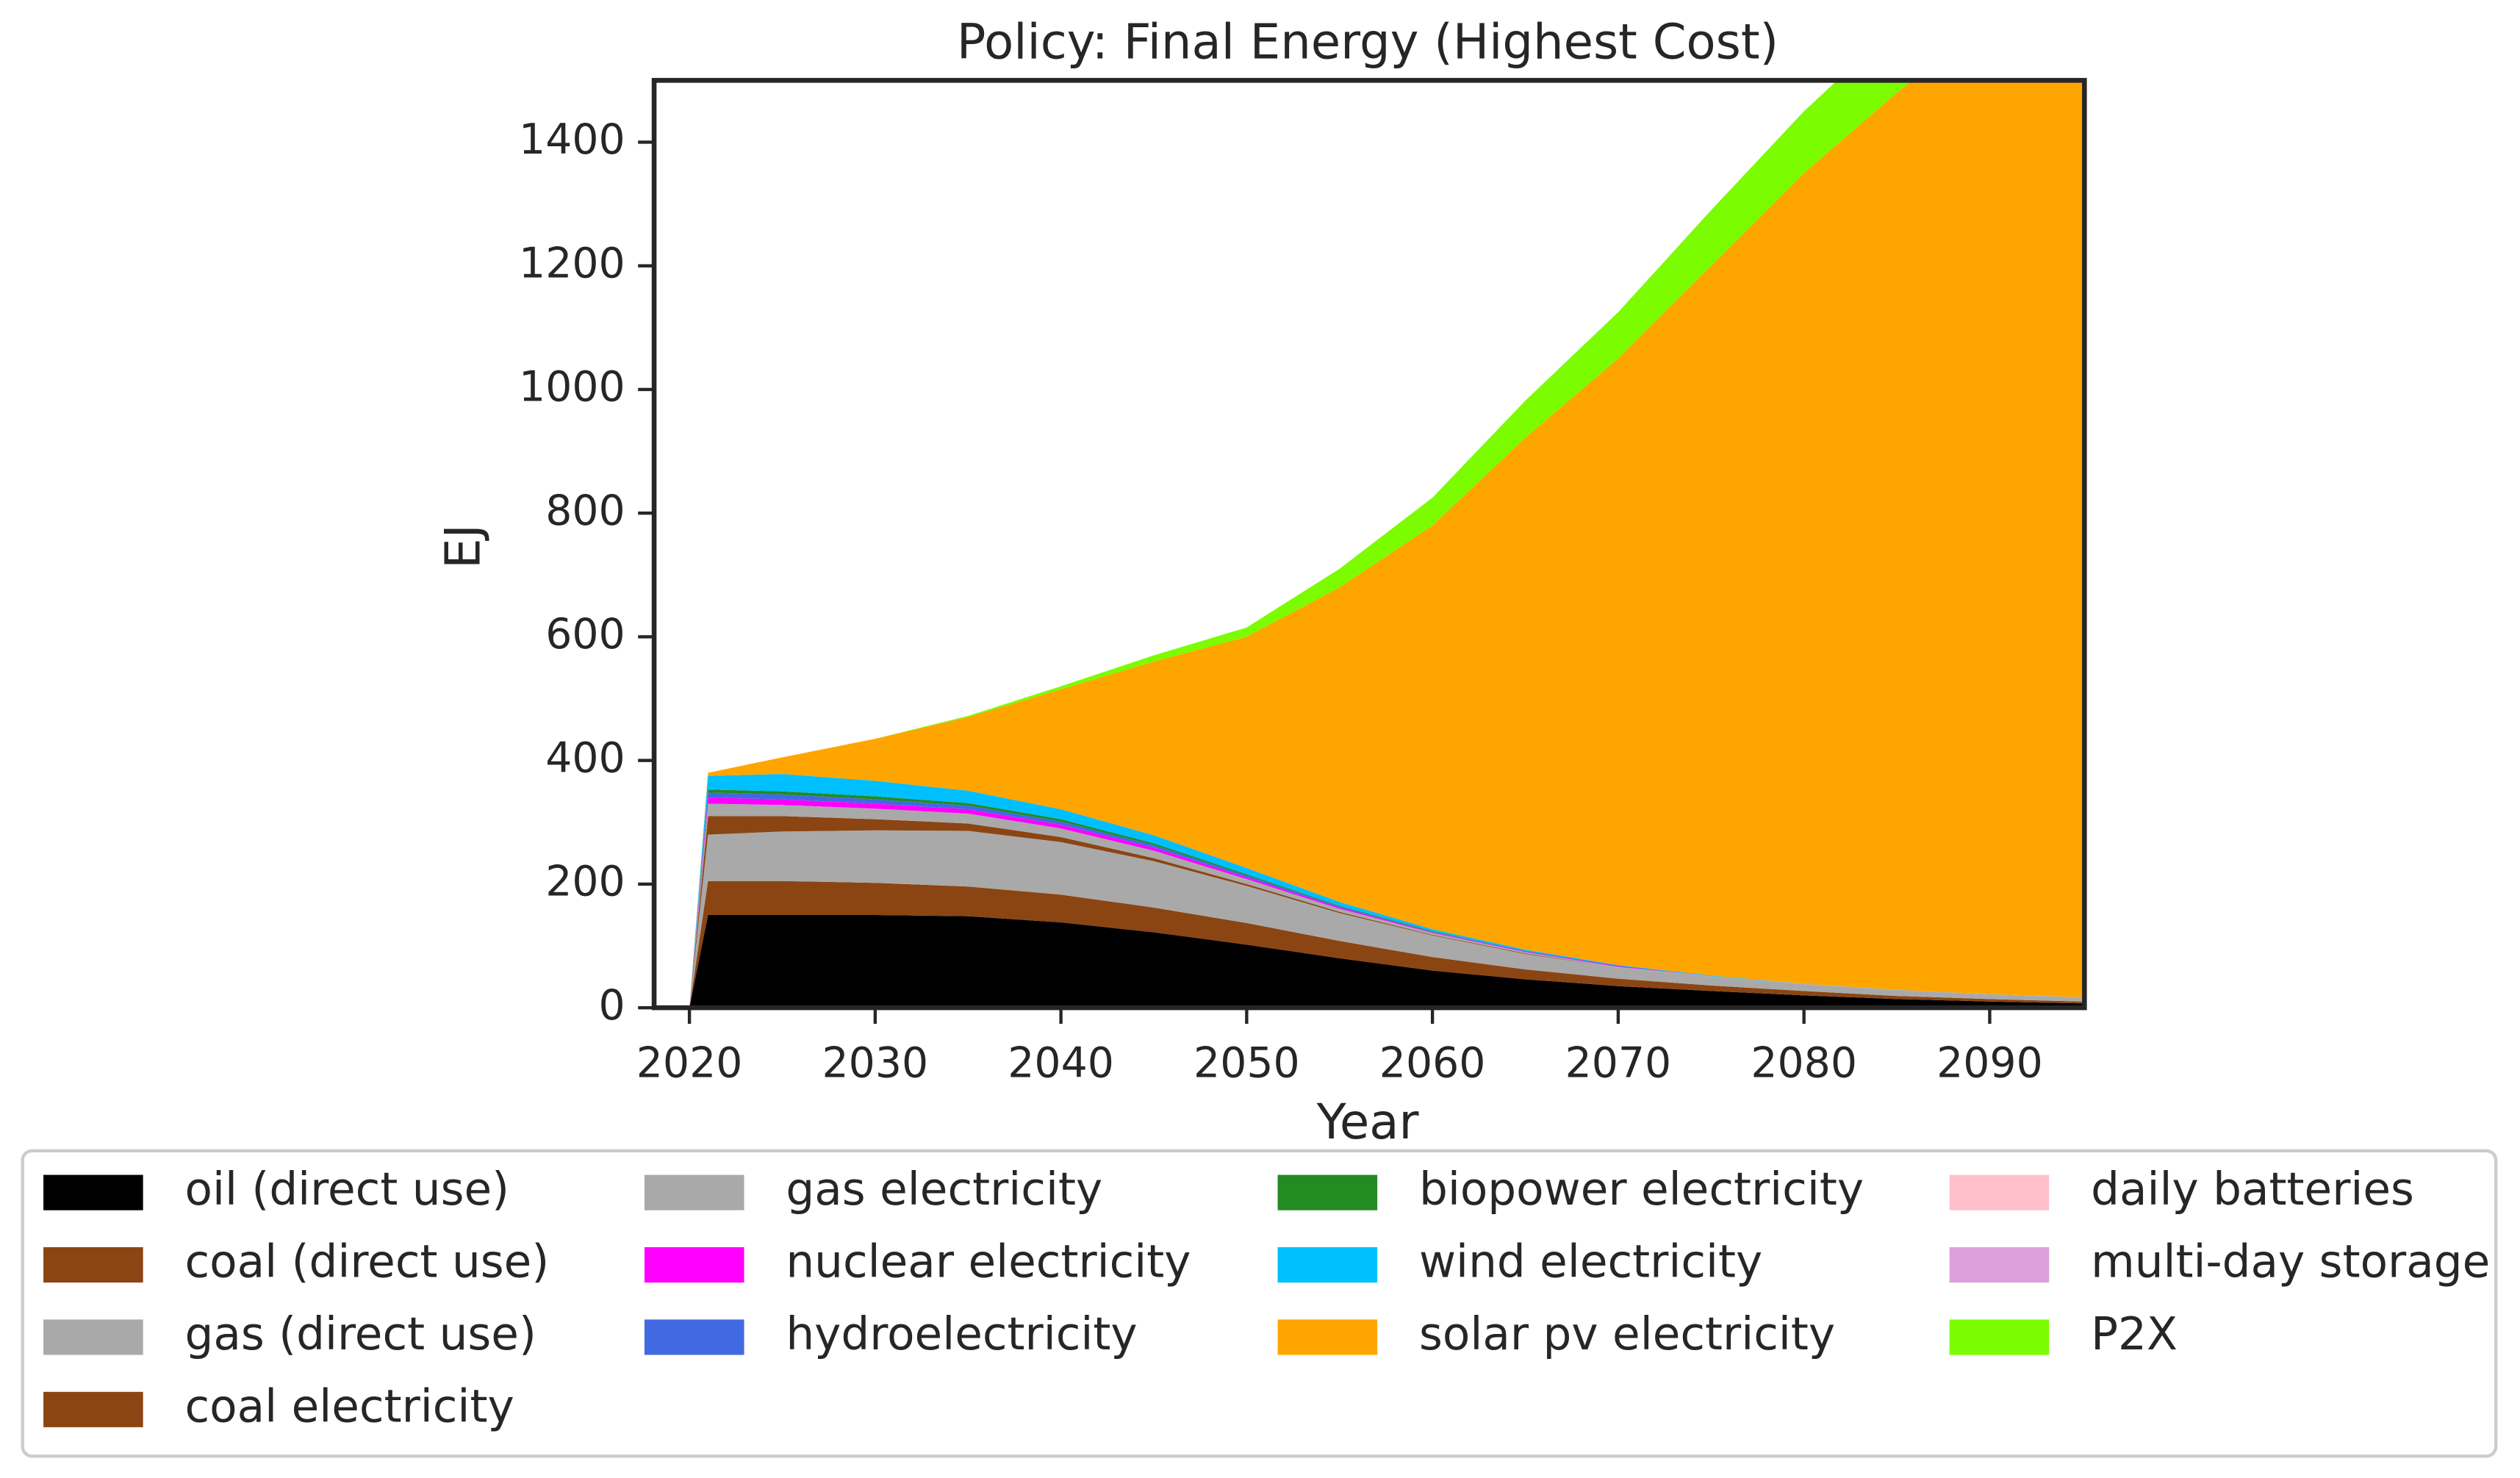 This screenshot has width=2520, height=1478. What do you see at coordinates (876, 1062) in the screenshot?
I see `x-tick-label: 2030` at bounding box center [876, 1062].